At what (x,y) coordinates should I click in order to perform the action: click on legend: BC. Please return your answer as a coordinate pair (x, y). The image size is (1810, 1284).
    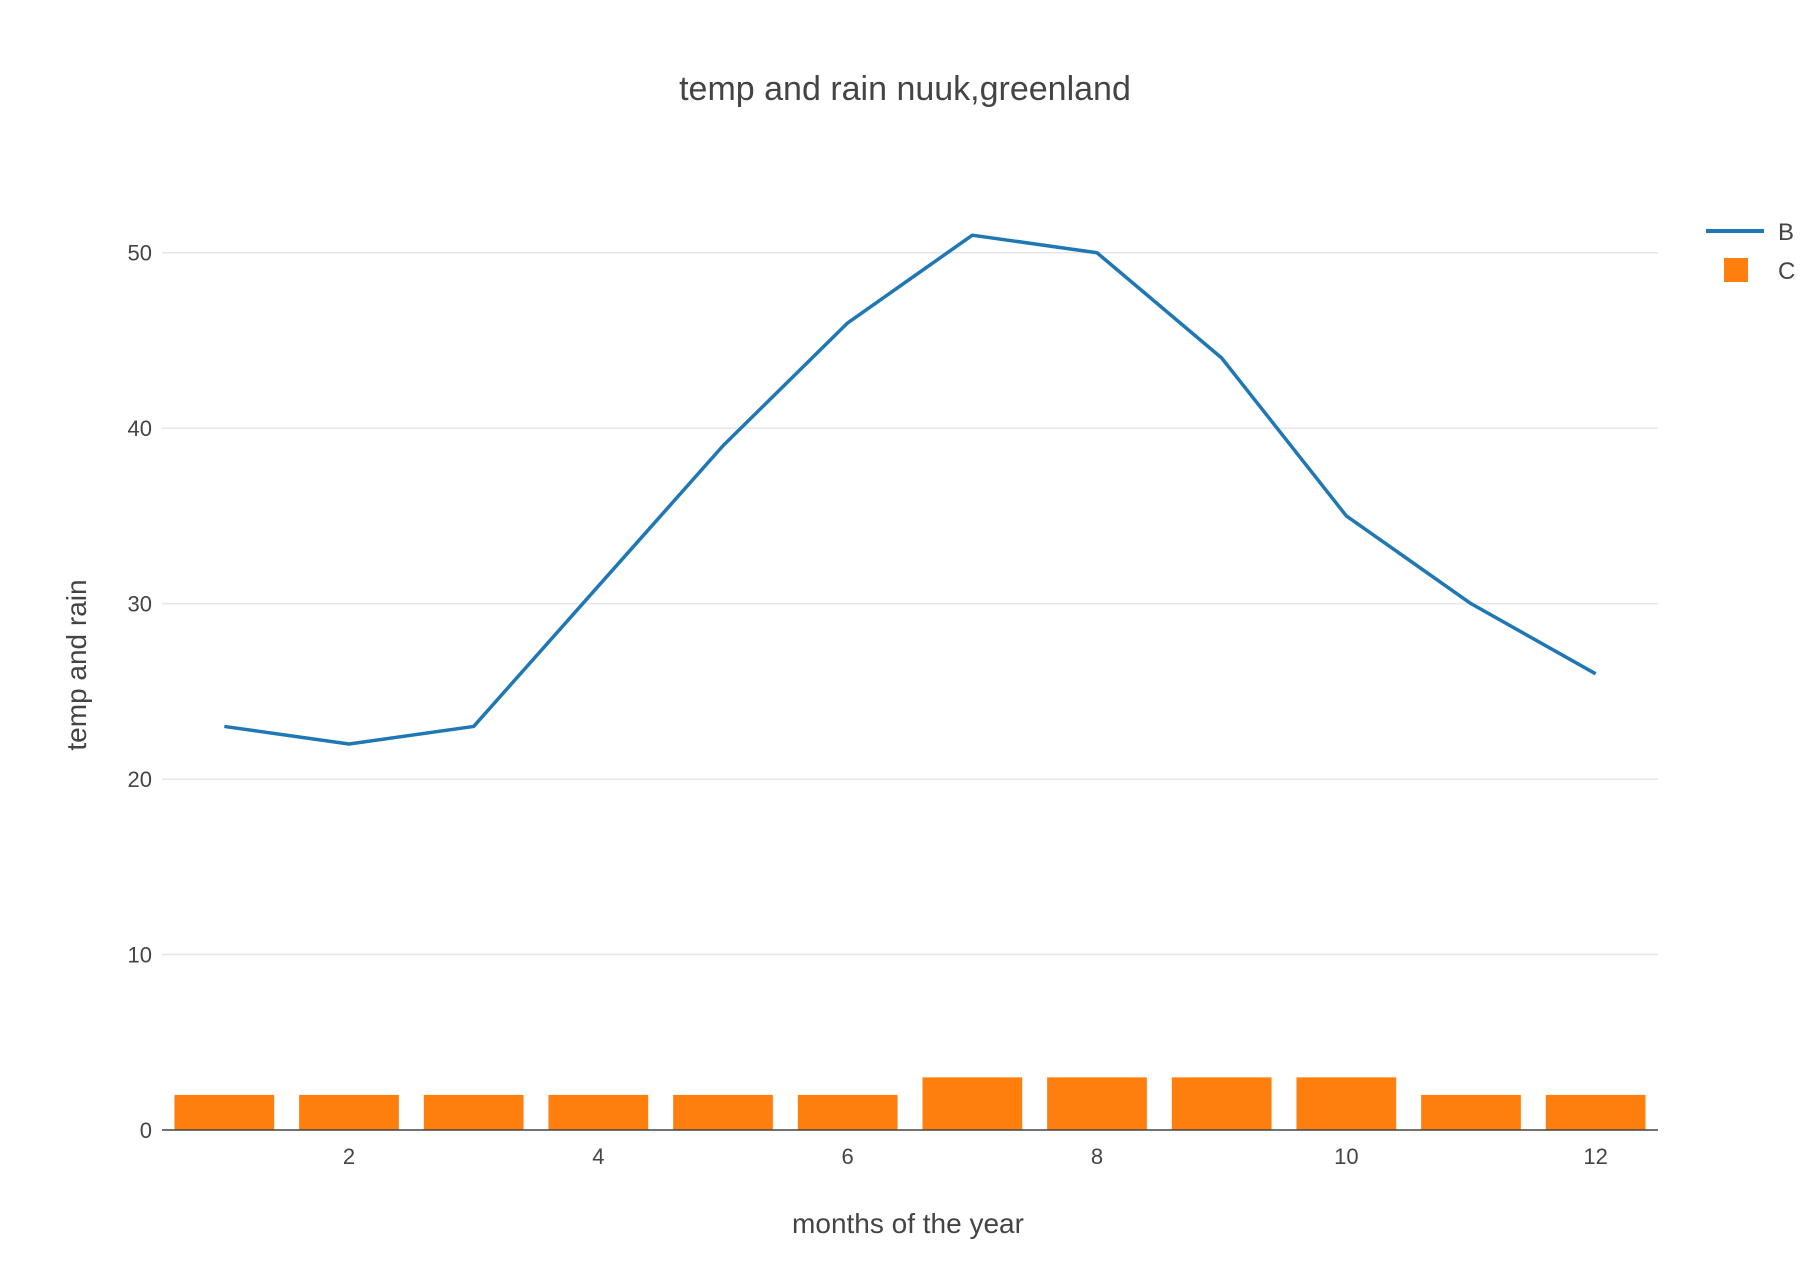
    Looking at the image, I should click on (1750, 252).